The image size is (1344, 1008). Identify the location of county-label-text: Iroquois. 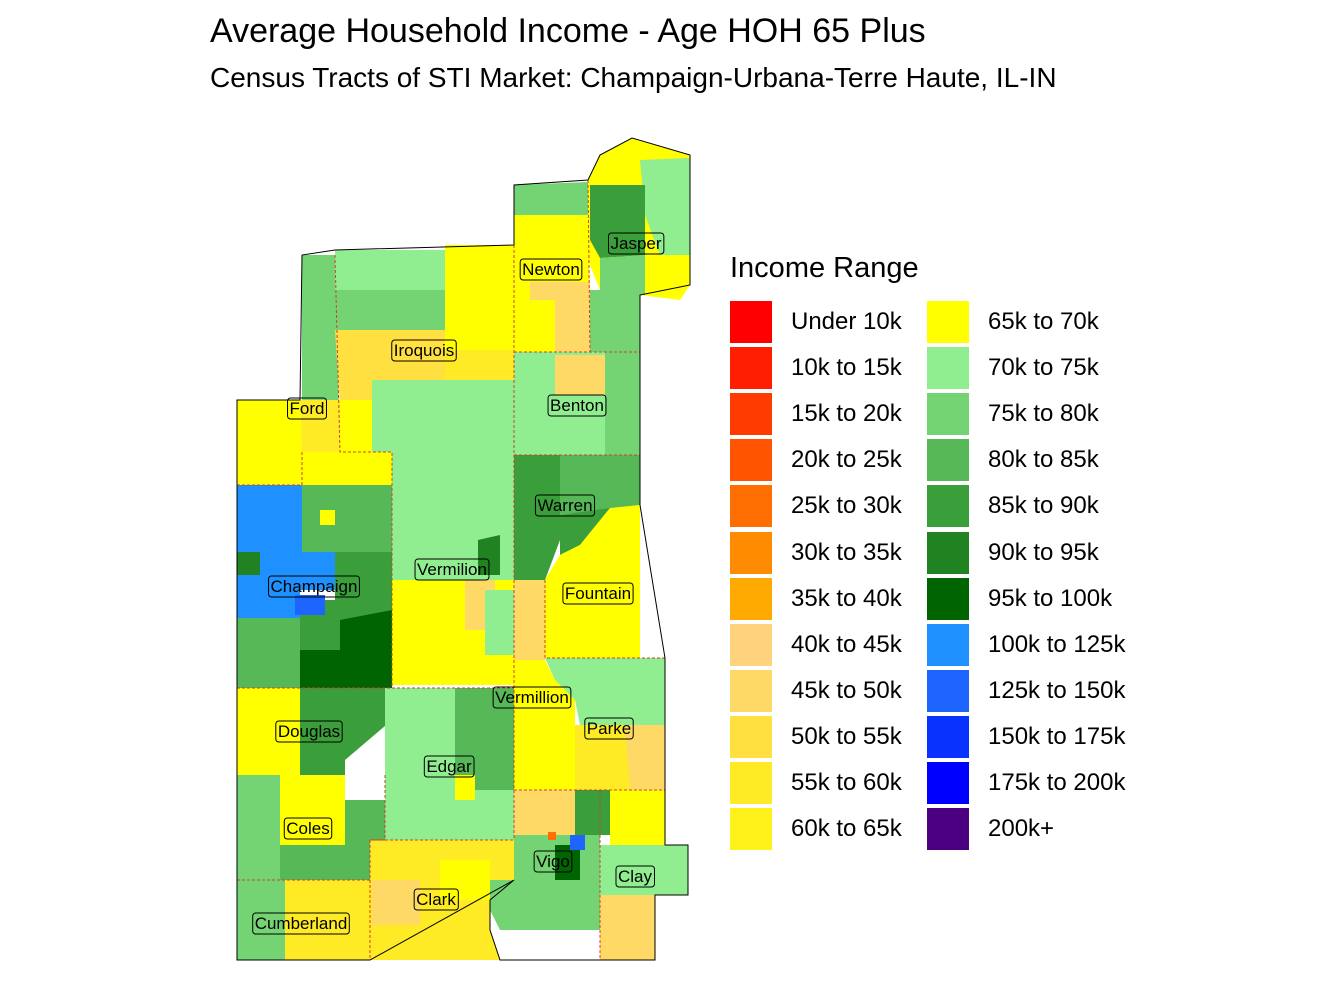
(424, 350).